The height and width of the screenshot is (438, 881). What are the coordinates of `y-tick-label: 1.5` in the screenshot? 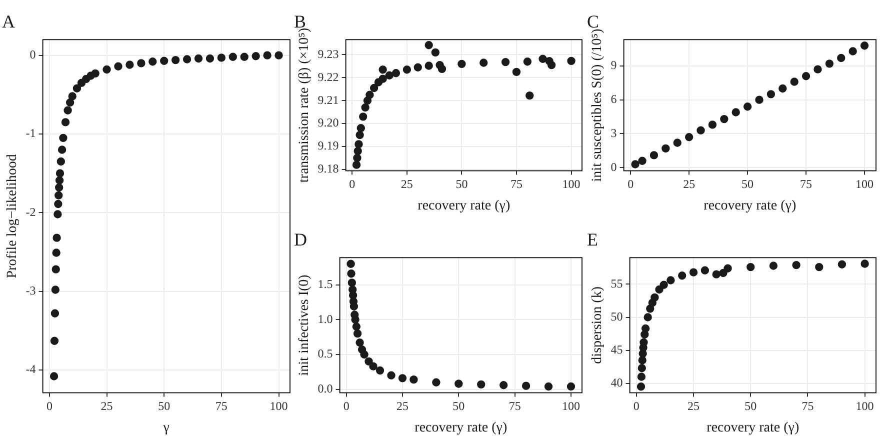 It's located at (325, 283).